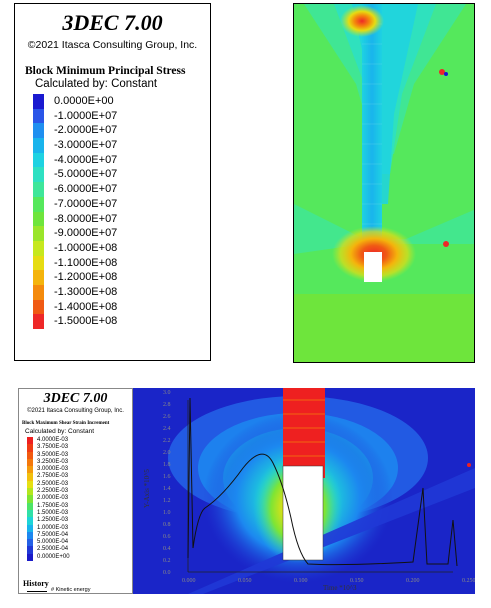  What do you see at coordinates (167, 561) in the screenshot?
I see `y-tick-label: 0.2` at bounding box center [167, 561].